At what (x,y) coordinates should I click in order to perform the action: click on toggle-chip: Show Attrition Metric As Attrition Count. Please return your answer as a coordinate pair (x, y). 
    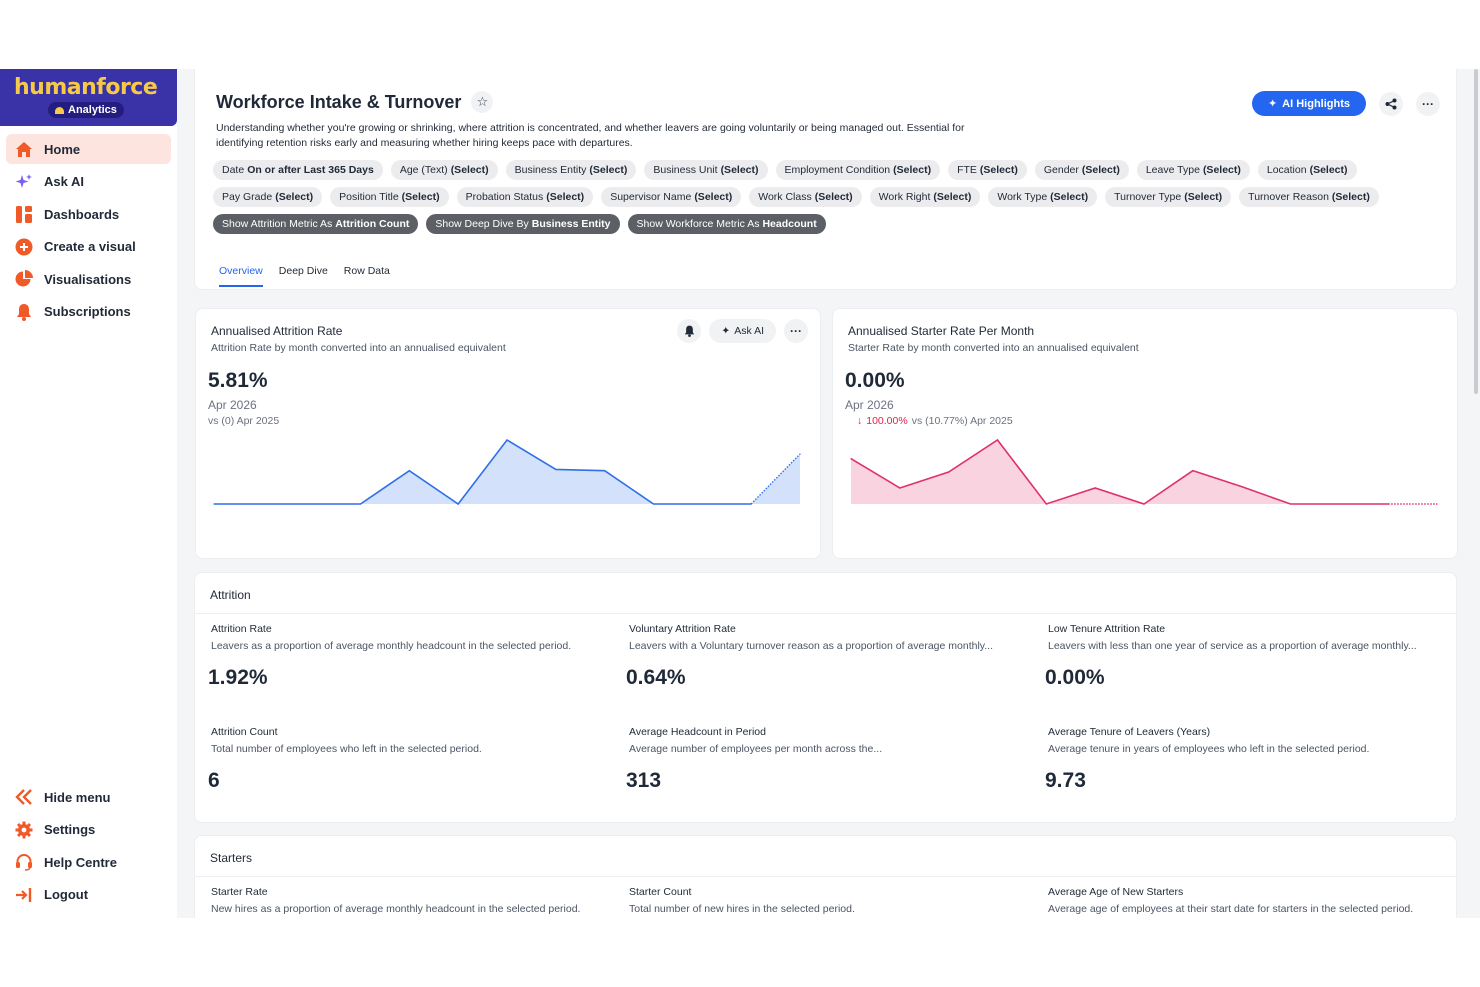
    Looking at the image, I should click on (316, 224).